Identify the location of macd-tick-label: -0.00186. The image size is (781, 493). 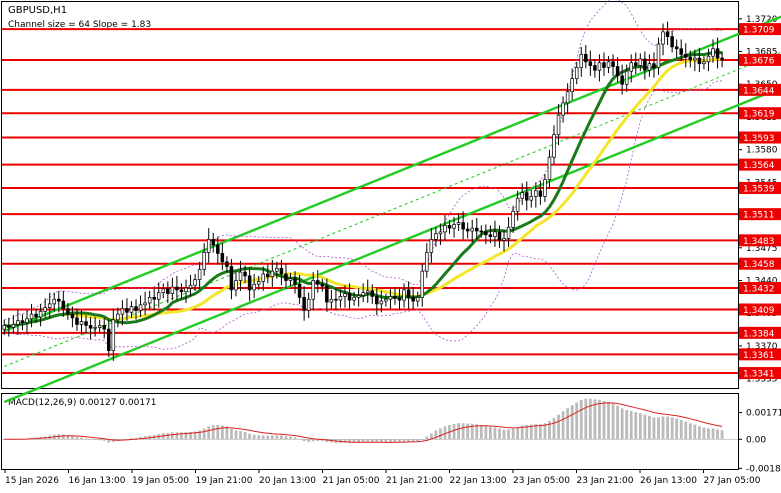
(763, 469).